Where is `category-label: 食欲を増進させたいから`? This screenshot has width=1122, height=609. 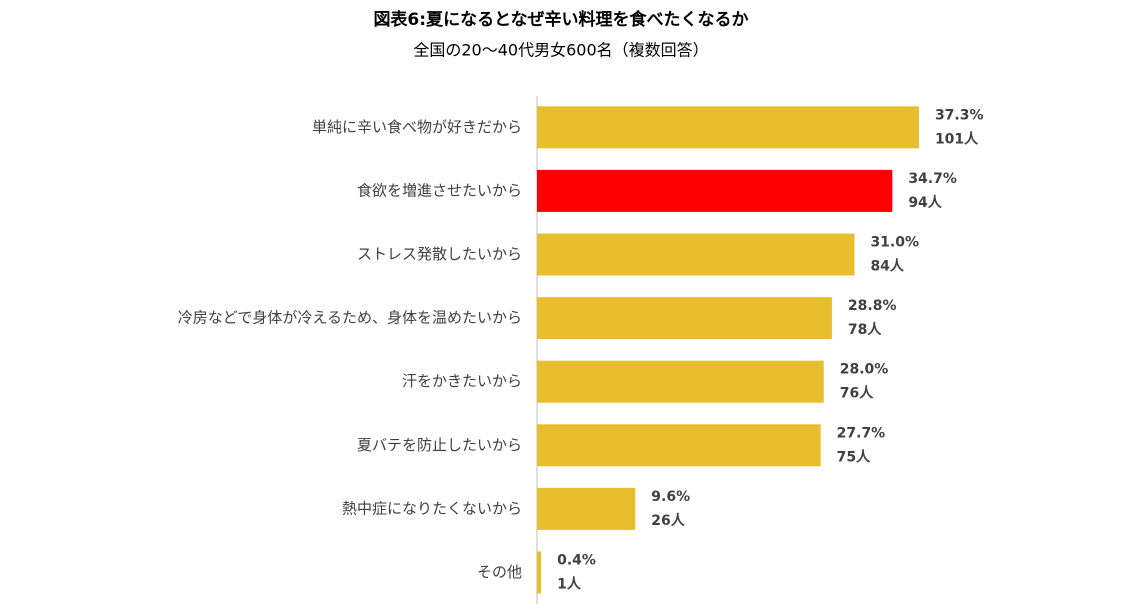
category-label: 食欲を増進させたいから is located at coordinates (439, 190).